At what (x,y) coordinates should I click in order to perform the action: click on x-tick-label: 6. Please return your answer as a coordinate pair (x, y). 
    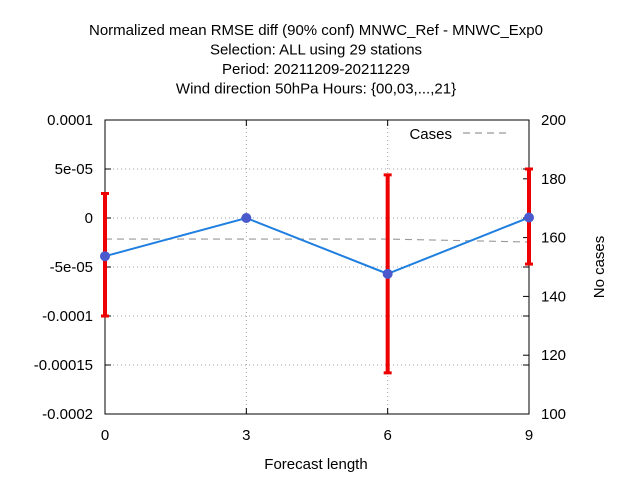
    Looking at the image, I should click on (387, 435).